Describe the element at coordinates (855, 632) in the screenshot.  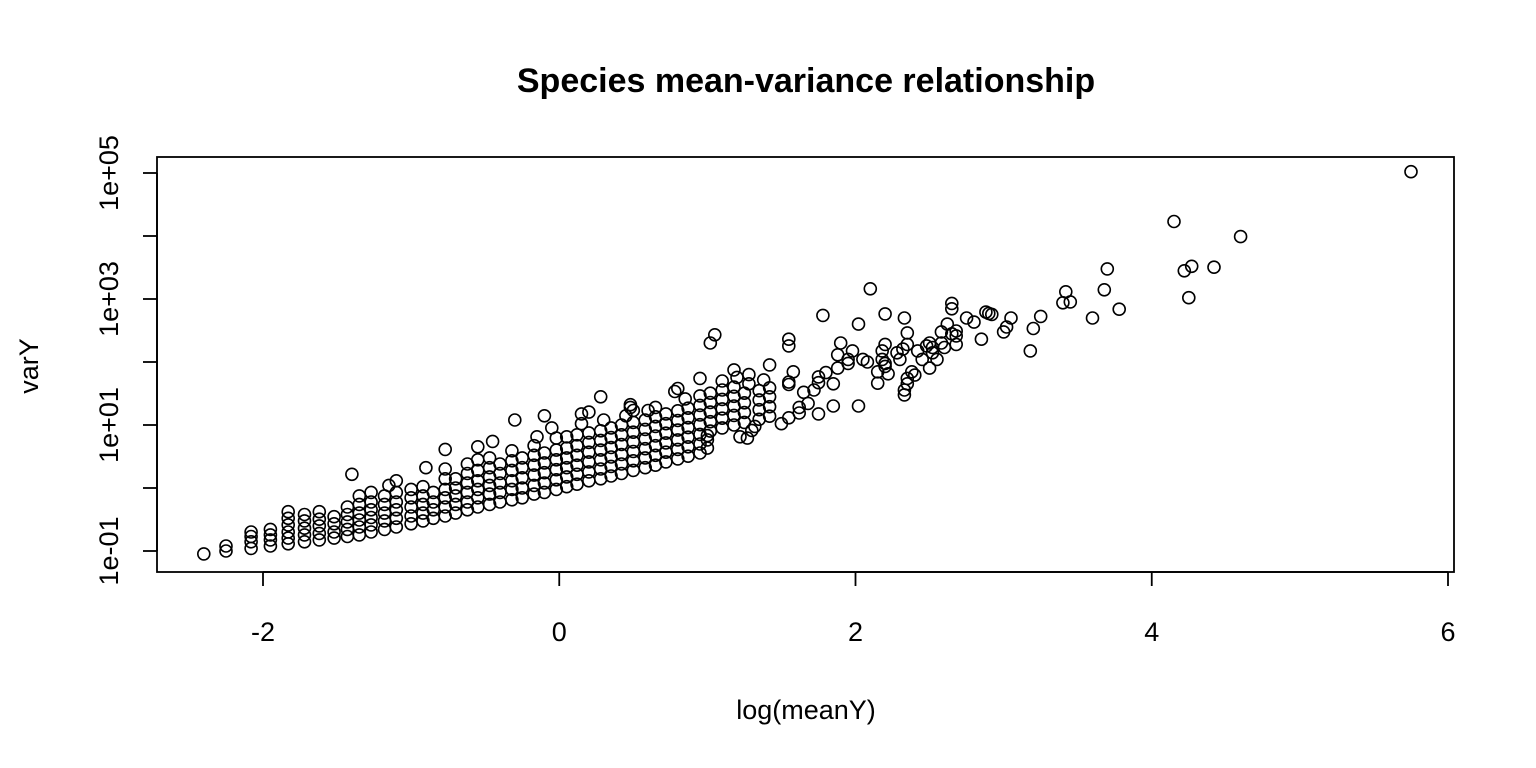
I see `x-tick-label: 2` at that location.